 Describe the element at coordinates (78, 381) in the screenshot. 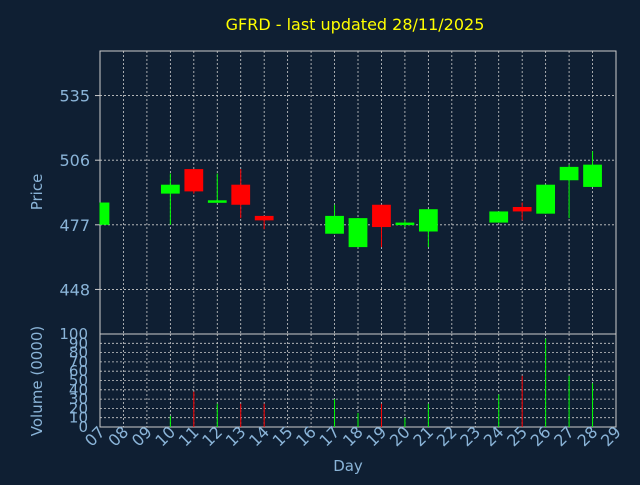

I see `volume-tick-label: 50` at that location.